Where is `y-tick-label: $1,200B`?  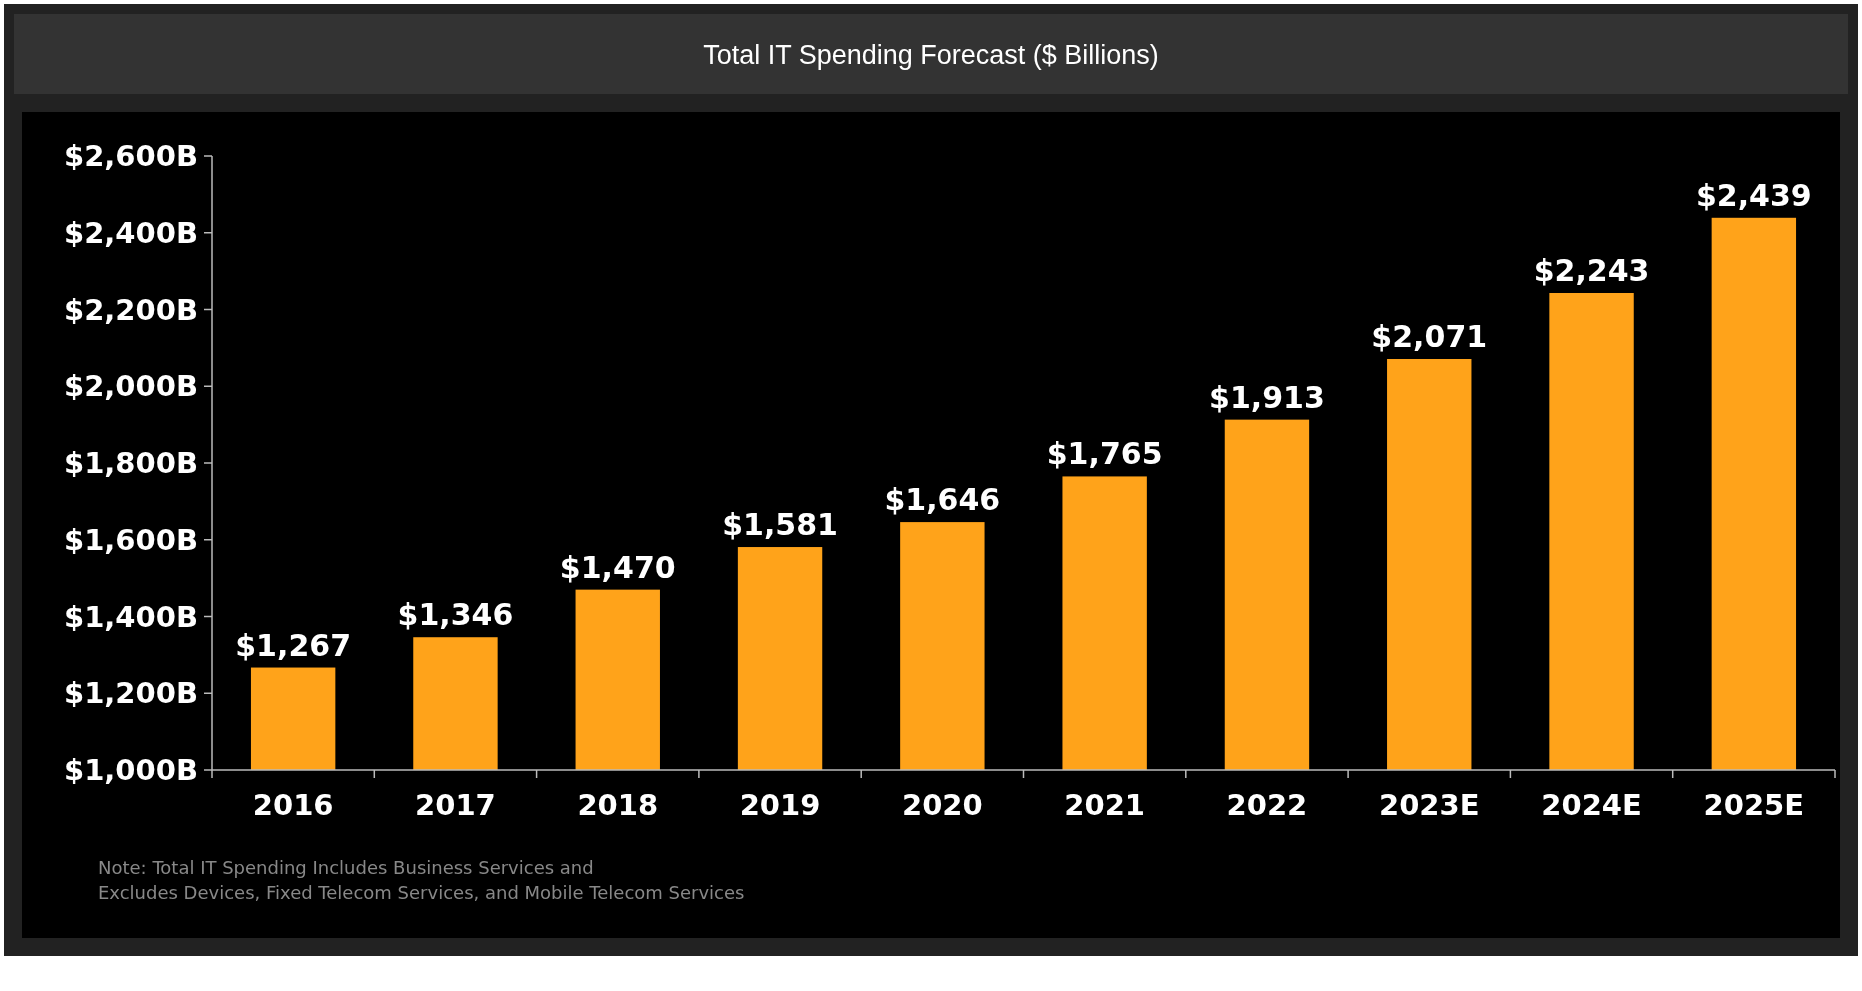 y-tick-label: $1,200B is located at coordinates (130, 693).